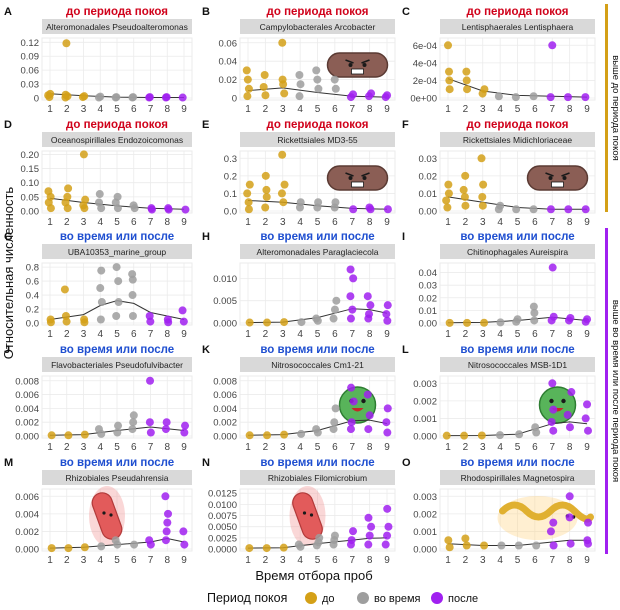 This screenshot has width=620, height=610. What do you see at coordinates (428, 286) in the screenshot?
I see `y-tick-label: 0.03` at bounding box center [428, 286].